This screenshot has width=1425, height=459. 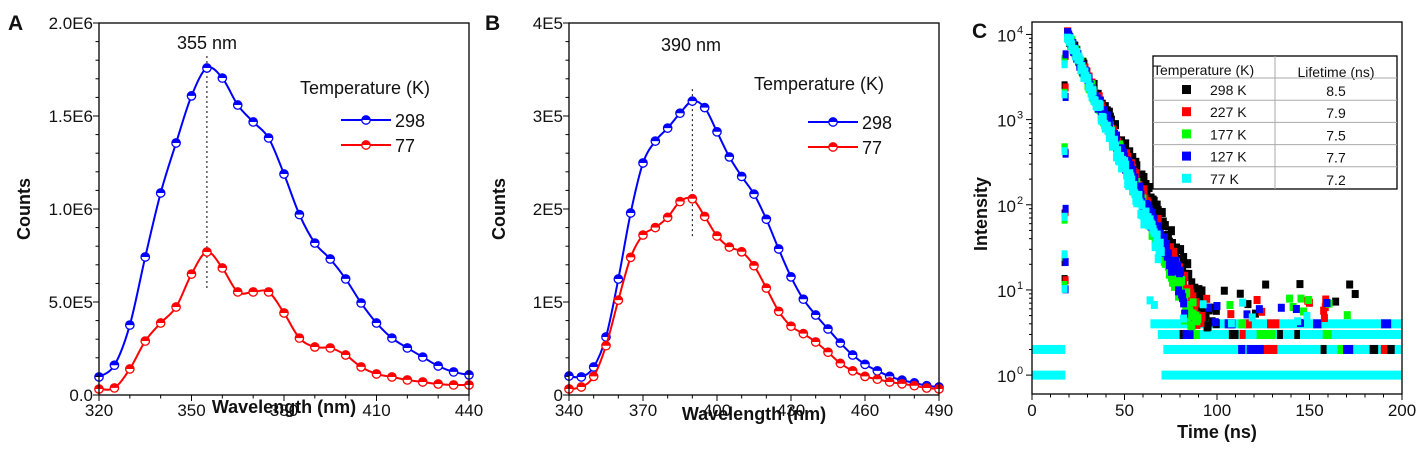 I want to click on x-tick-label: 200, so click(x=1402, y=410).